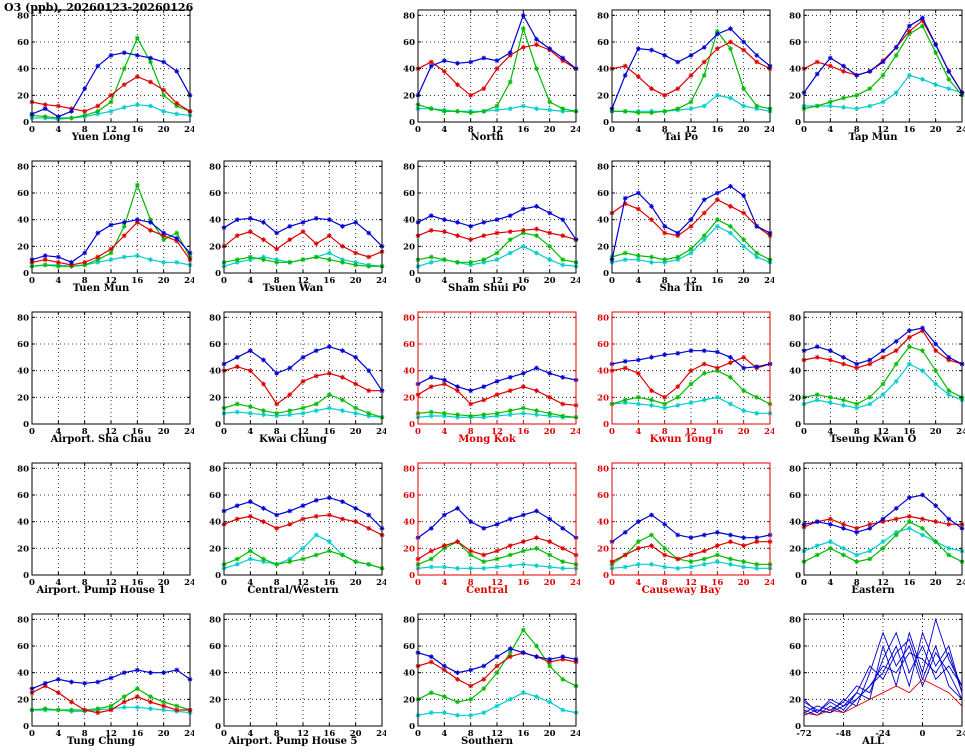 Image resolution: width=965 pixels, height=755 pixels. Describe the element at coordinates (101, 288) in the screenshot. I see `chart-title-tuen-mun: Tuen Mun` at that location.